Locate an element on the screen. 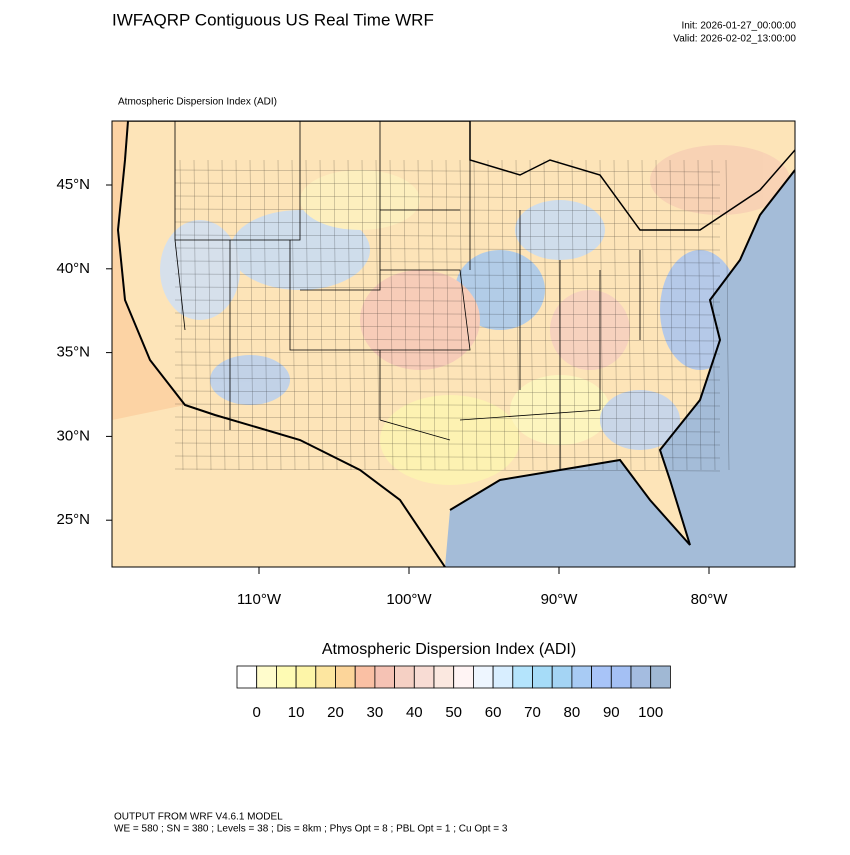 The height and width of the screenshot is (855, 850). colorbar-tick-label: 40 is located at coordinates (414, 712).